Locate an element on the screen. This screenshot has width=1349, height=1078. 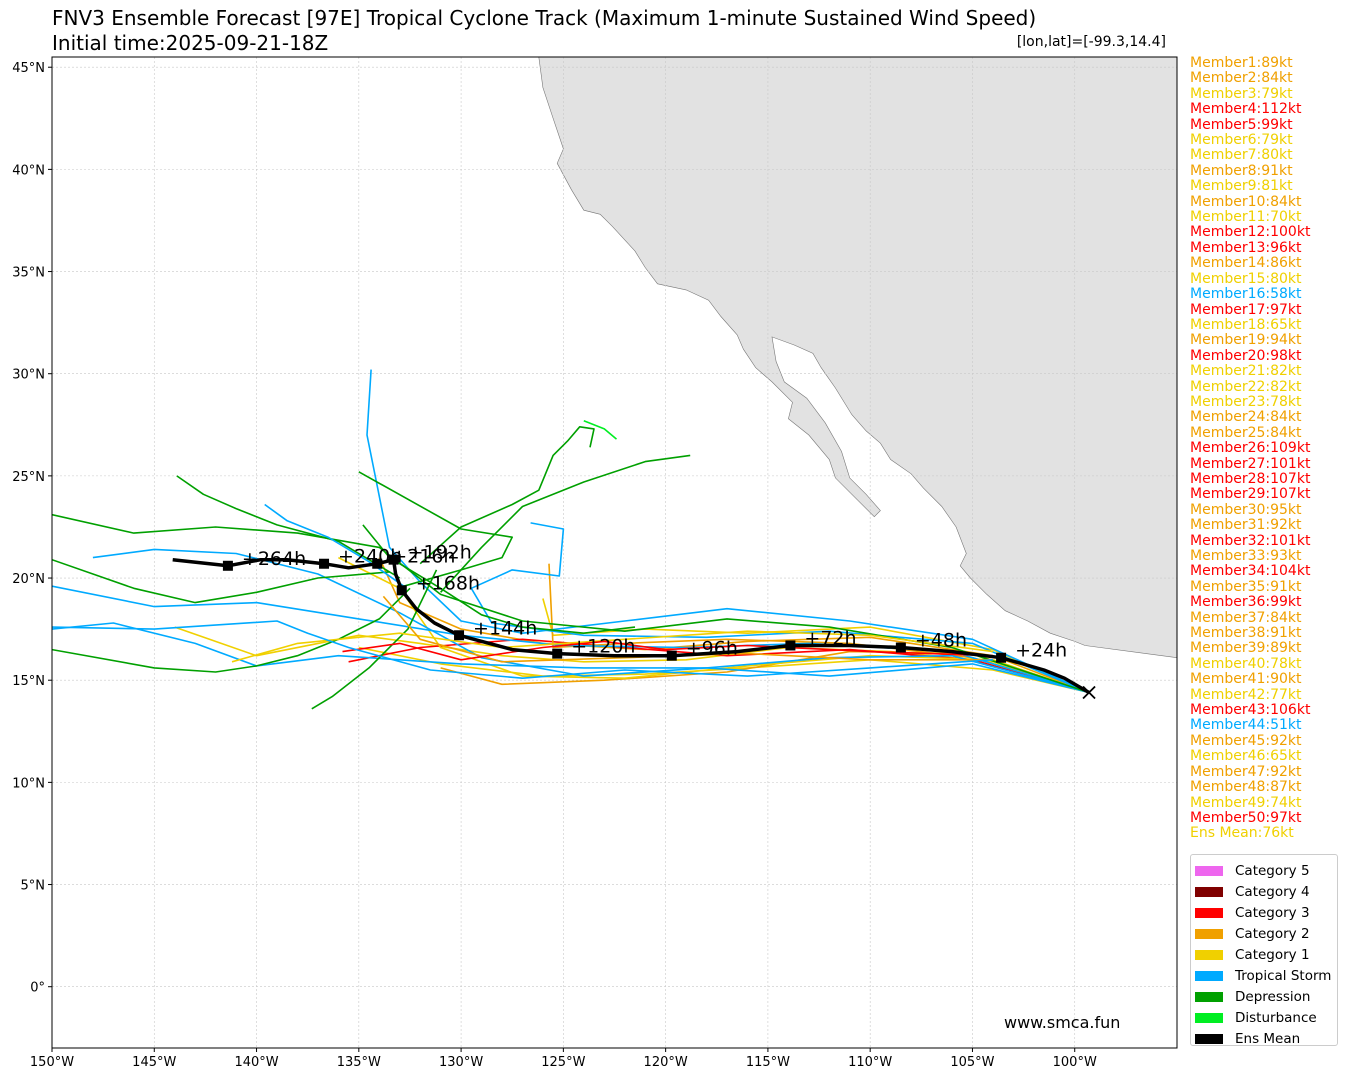
member-intensity-item: Member29:107kt is located at coordinates (1250, 494).